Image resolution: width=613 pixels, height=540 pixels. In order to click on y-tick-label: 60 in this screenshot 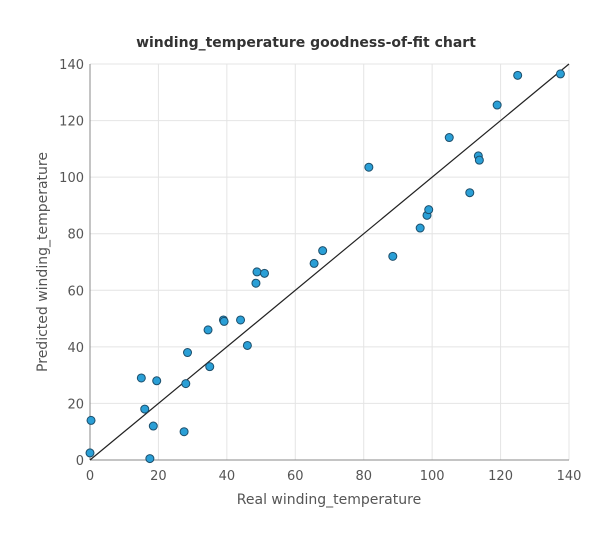, I will do `click(75, 291)`.